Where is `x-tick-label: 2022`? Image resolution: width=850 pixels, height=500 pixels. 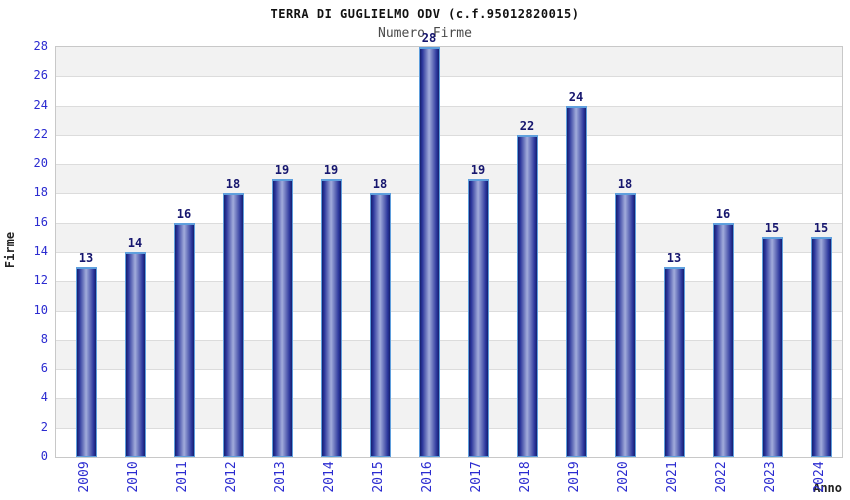 x-tick-label: 2022 is located at coordinates (721, 477).